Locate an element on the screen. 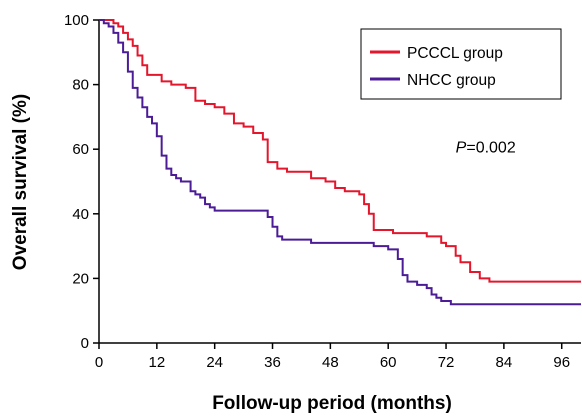  y-axis-title: Overall survival (%) is located at coordinates (20, 182).